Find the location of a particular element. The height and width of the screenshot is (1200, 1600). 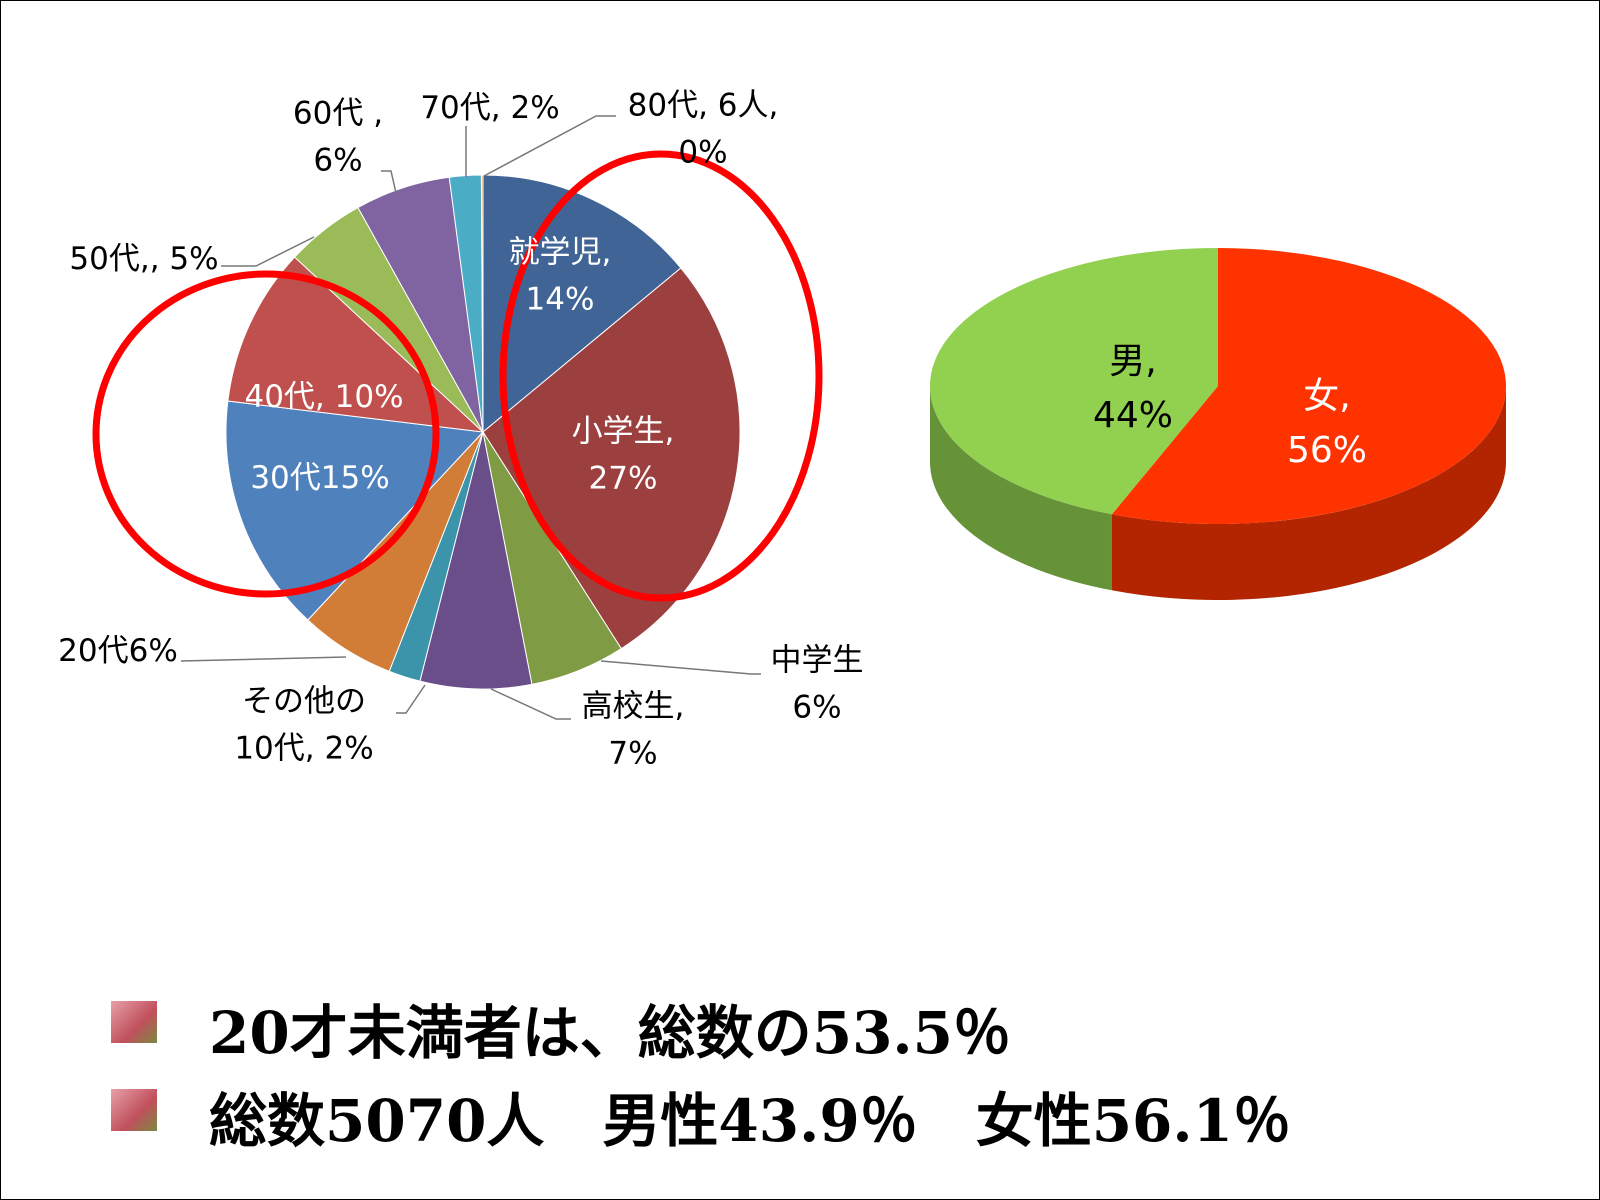

data-label: 小学生, 27% is located at coordinates (623, 455).